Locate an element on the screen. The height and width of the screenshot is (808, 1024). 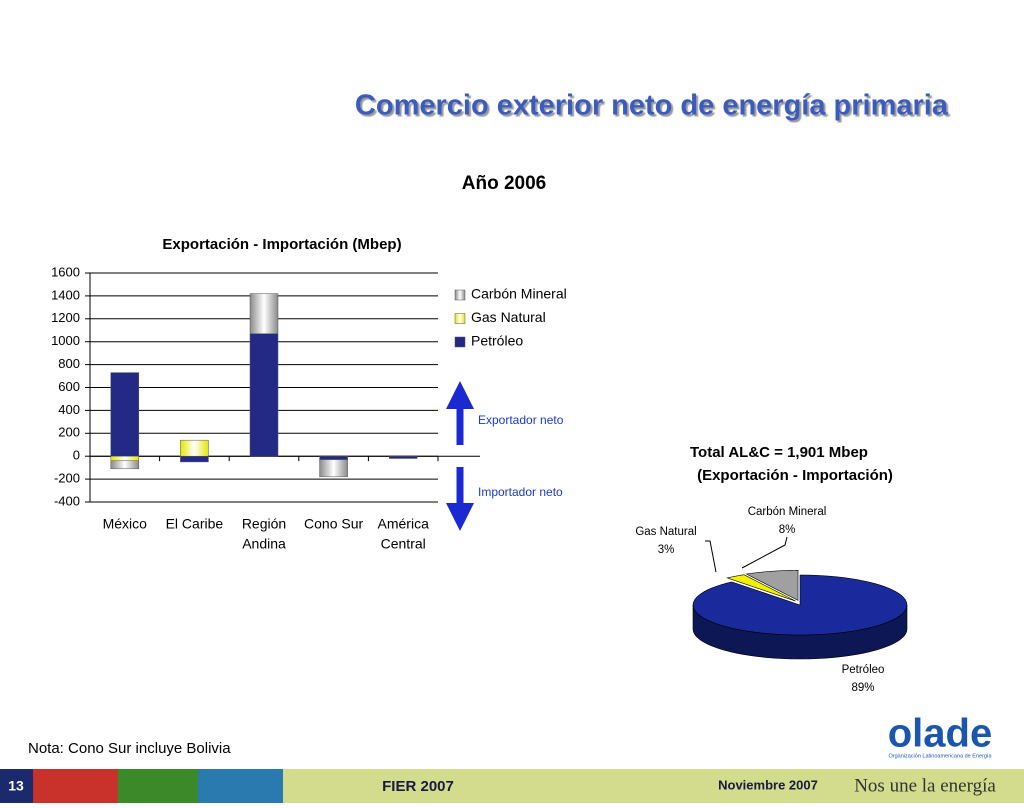
footer-date: Noviembre 2007 is located at coordinates (768, 784).